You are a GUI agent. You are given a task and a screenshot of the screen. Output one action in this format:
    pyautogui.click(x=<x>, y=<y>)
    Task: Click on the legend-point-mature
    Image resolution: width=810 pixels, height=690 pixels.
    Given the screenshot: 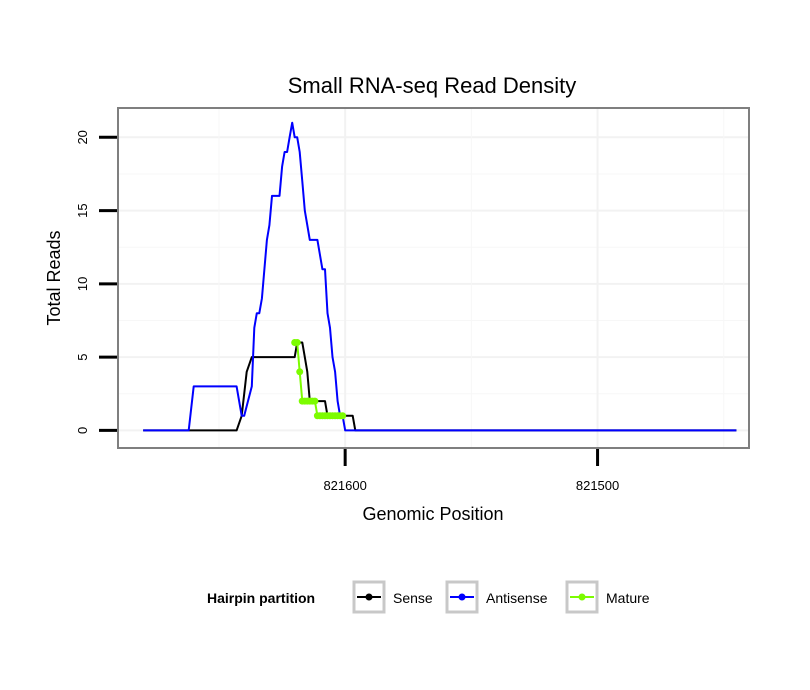 What is the action you would take?
    pyautogui.click(x=582, y=597)
    